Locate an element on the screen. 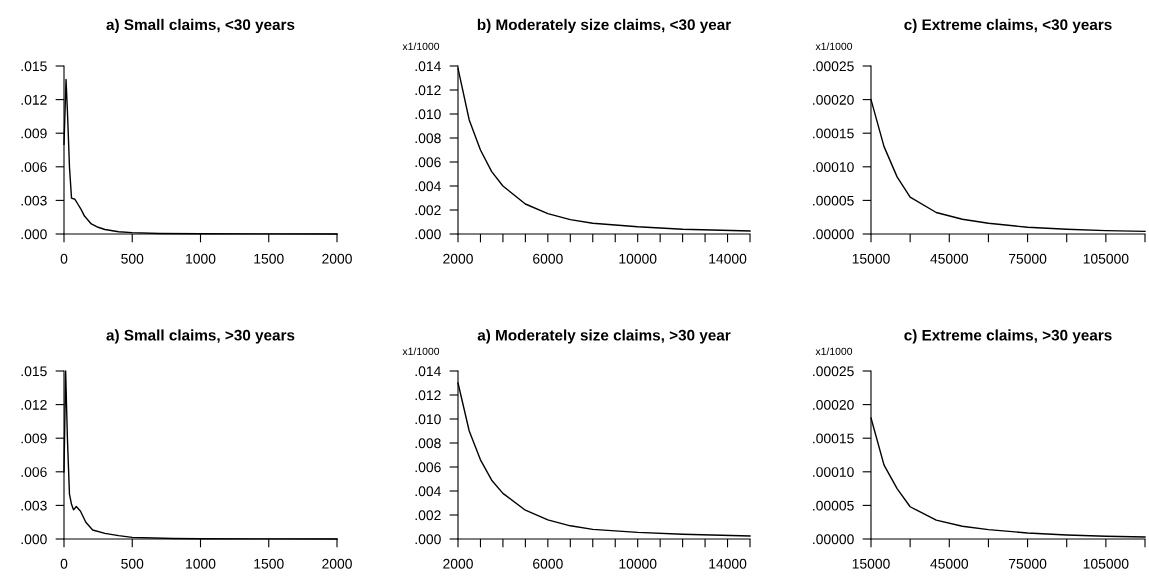 The image size is (1149, 583). chart-title: a) Small claims, >30 years is located at coordinates (200, 336).